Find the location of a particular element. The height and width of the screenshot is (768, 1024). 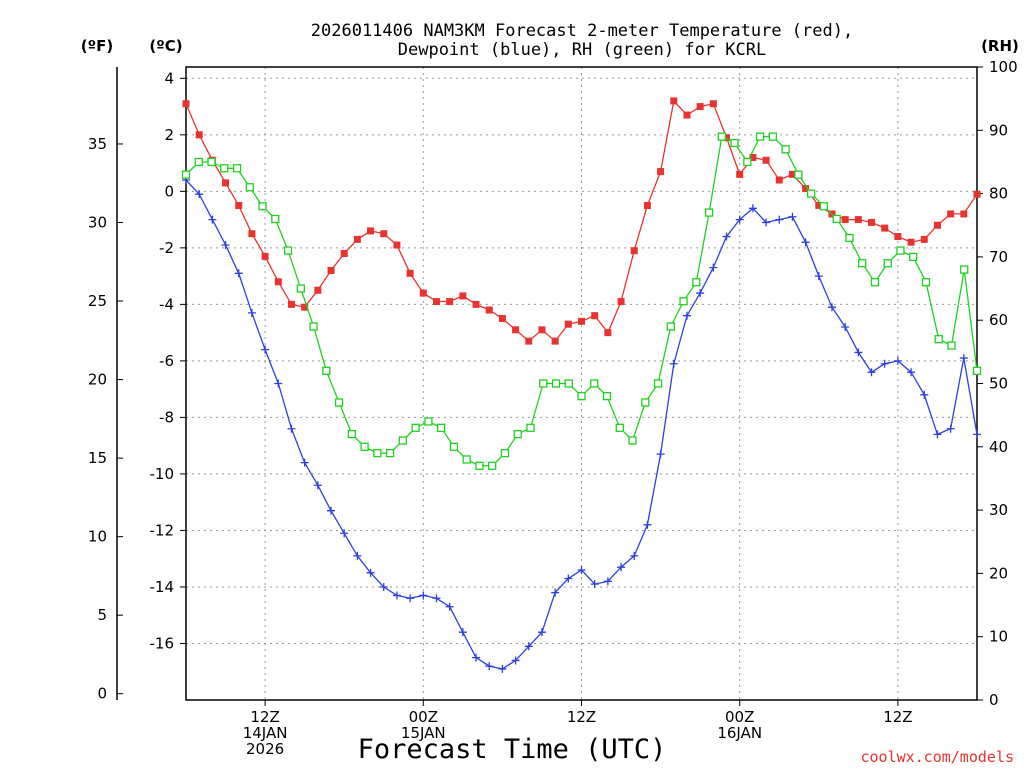

celsius-tick-label: -12 is located at coordinates (162, 530).